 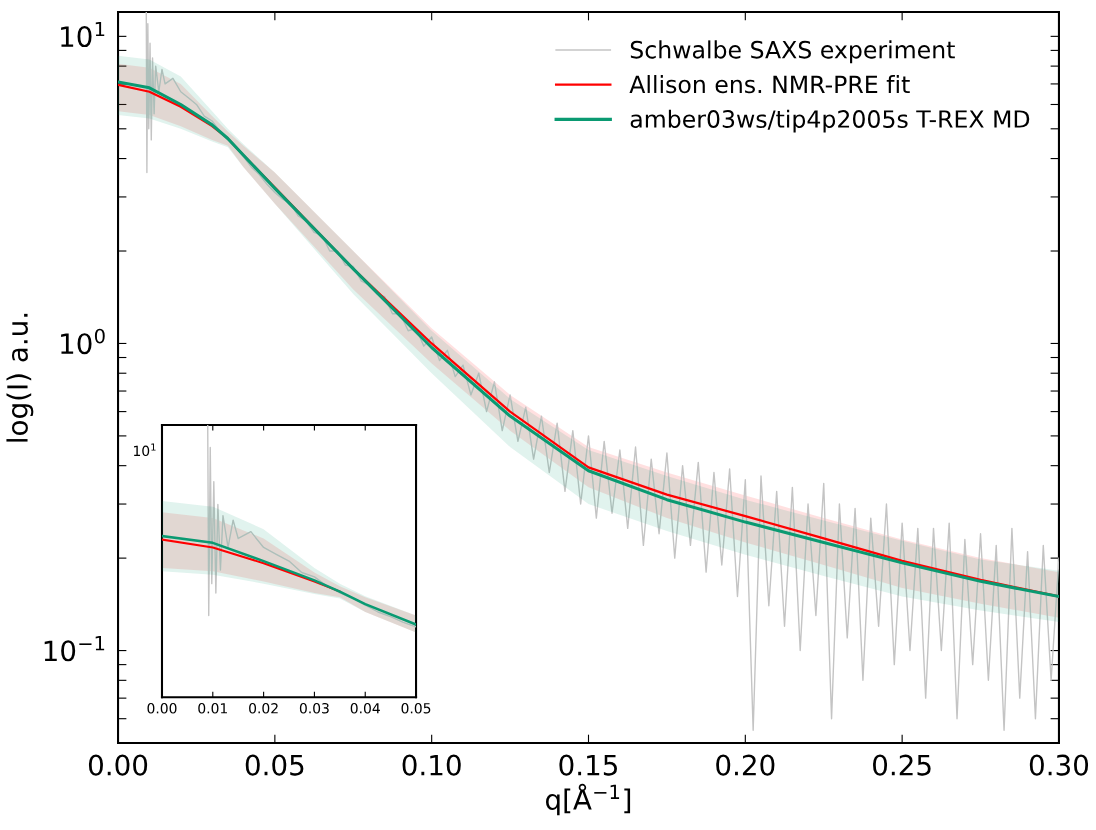 I want to click on x-axis-title: q[Å$^{−1}$], so click(x=588, y=799).